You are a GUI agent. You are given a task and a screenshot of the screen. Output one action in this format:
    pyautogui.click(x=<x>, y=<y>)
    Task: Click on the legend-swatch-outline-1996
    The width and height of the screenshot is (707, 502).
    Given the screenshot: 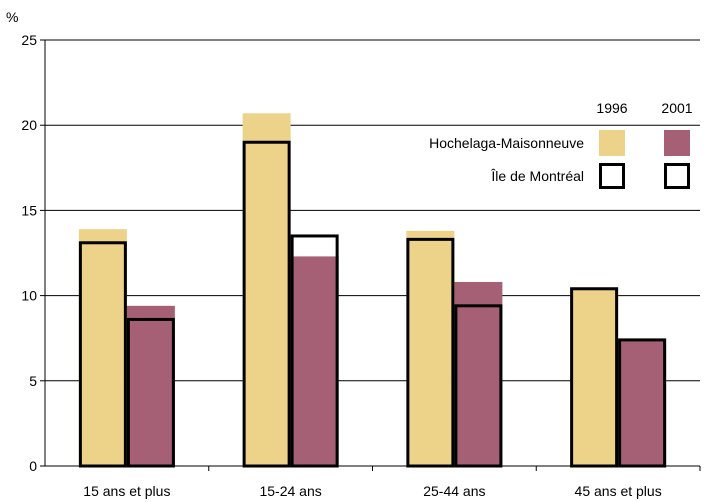 What is the action you would take?
    pyautogui.click(x=612, y=176)
    